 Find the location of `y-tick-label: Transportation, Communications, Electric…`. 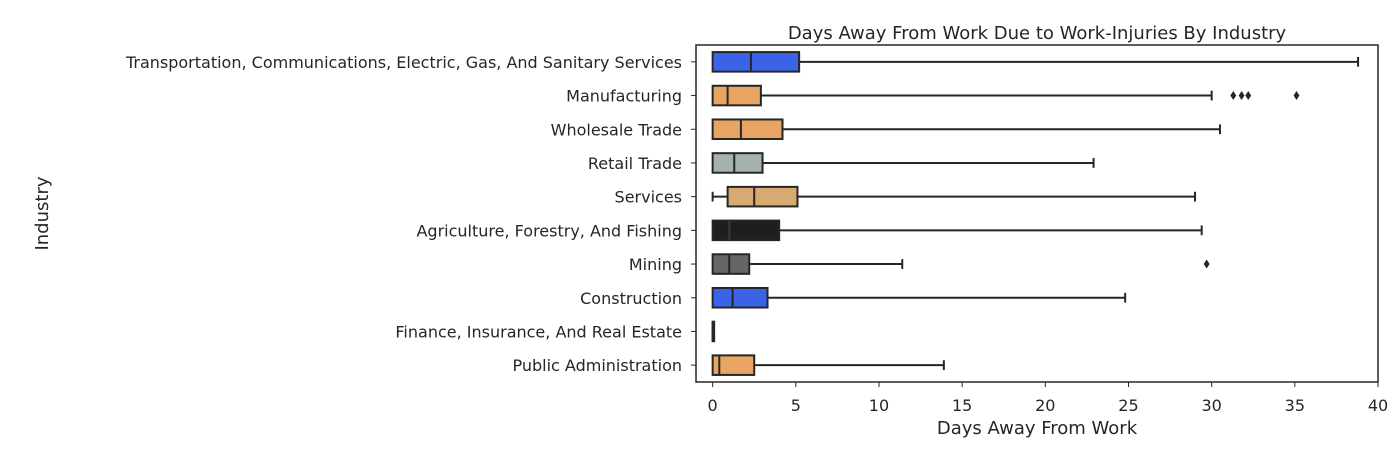

y-tick-label: Transportation, Communications, Electric… is located at coordinates (403, 62).